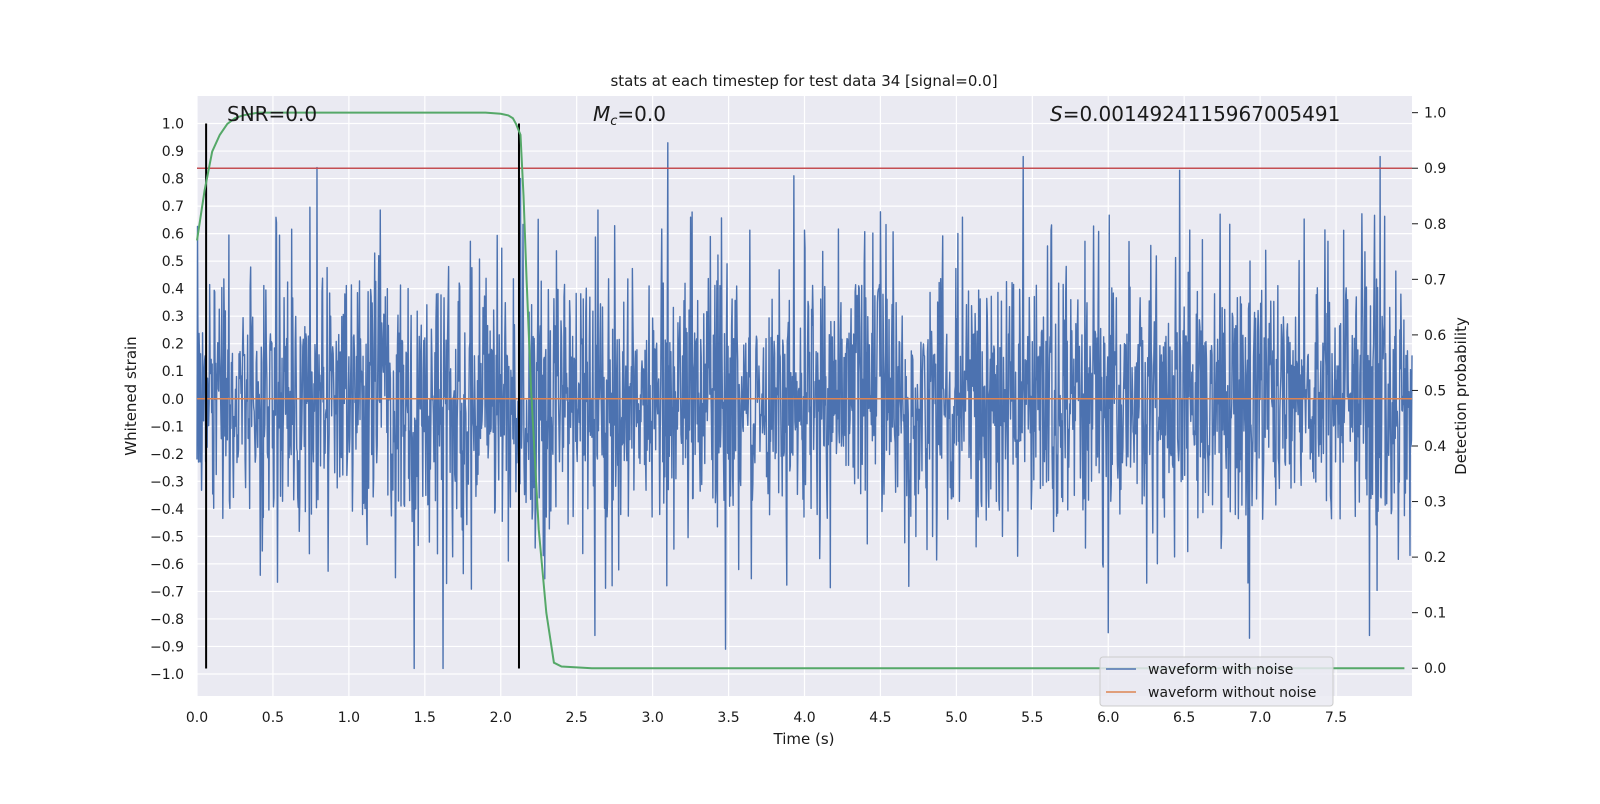 The image size is (1600, 804). I want to click on legend-label-clean: waveform without noise, so click(1232, 693).